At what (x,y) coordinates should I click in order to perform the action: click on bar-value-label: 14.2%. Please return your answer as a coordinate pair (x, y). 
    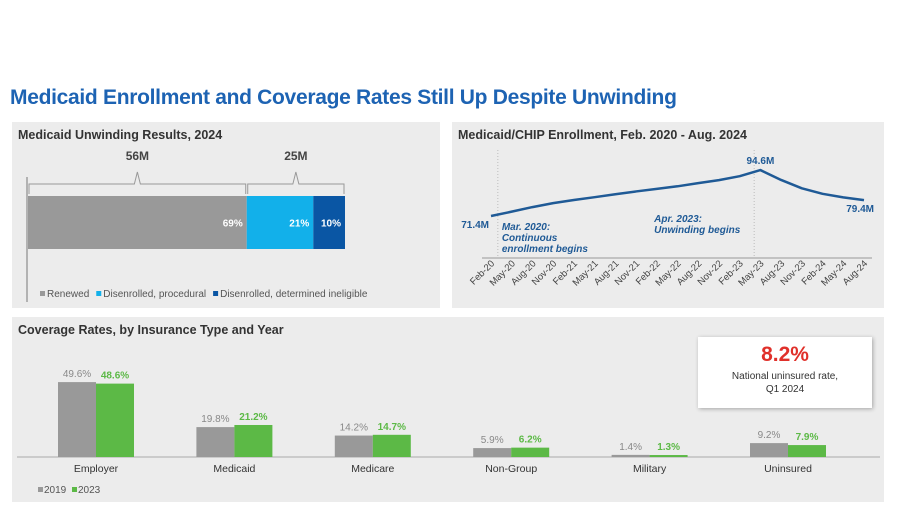
    Looking at the image, I should click on (354, 428).